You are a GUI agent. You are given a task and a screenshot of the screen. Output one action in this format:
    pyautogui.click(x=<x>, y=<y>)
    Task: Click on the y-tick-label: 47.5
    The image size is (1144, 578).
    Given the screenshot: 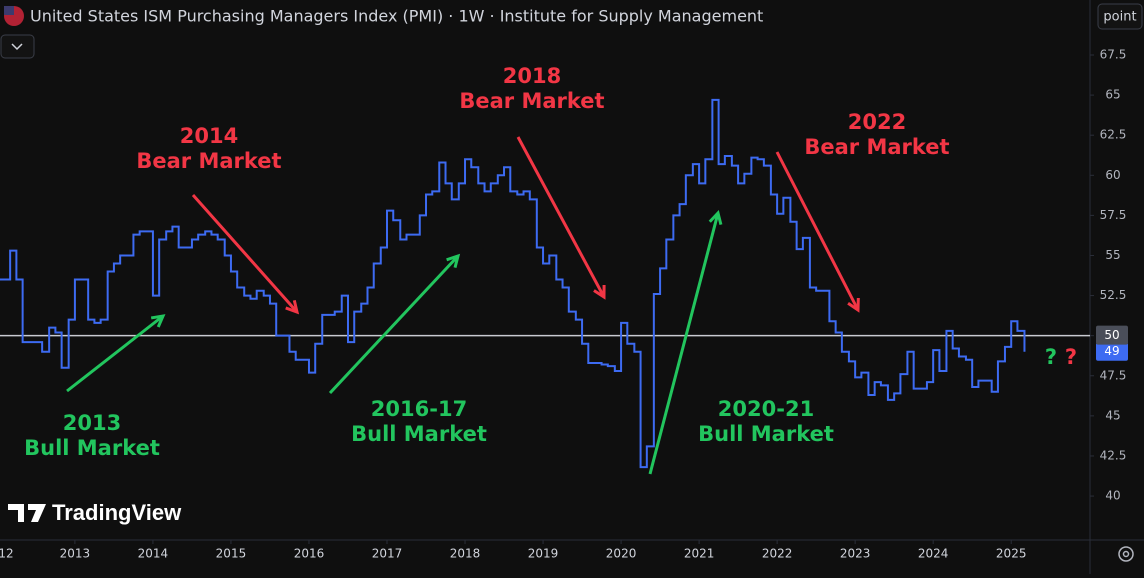 What is the action you would take?
    pyautogui.click(x=1113, y=375)
    